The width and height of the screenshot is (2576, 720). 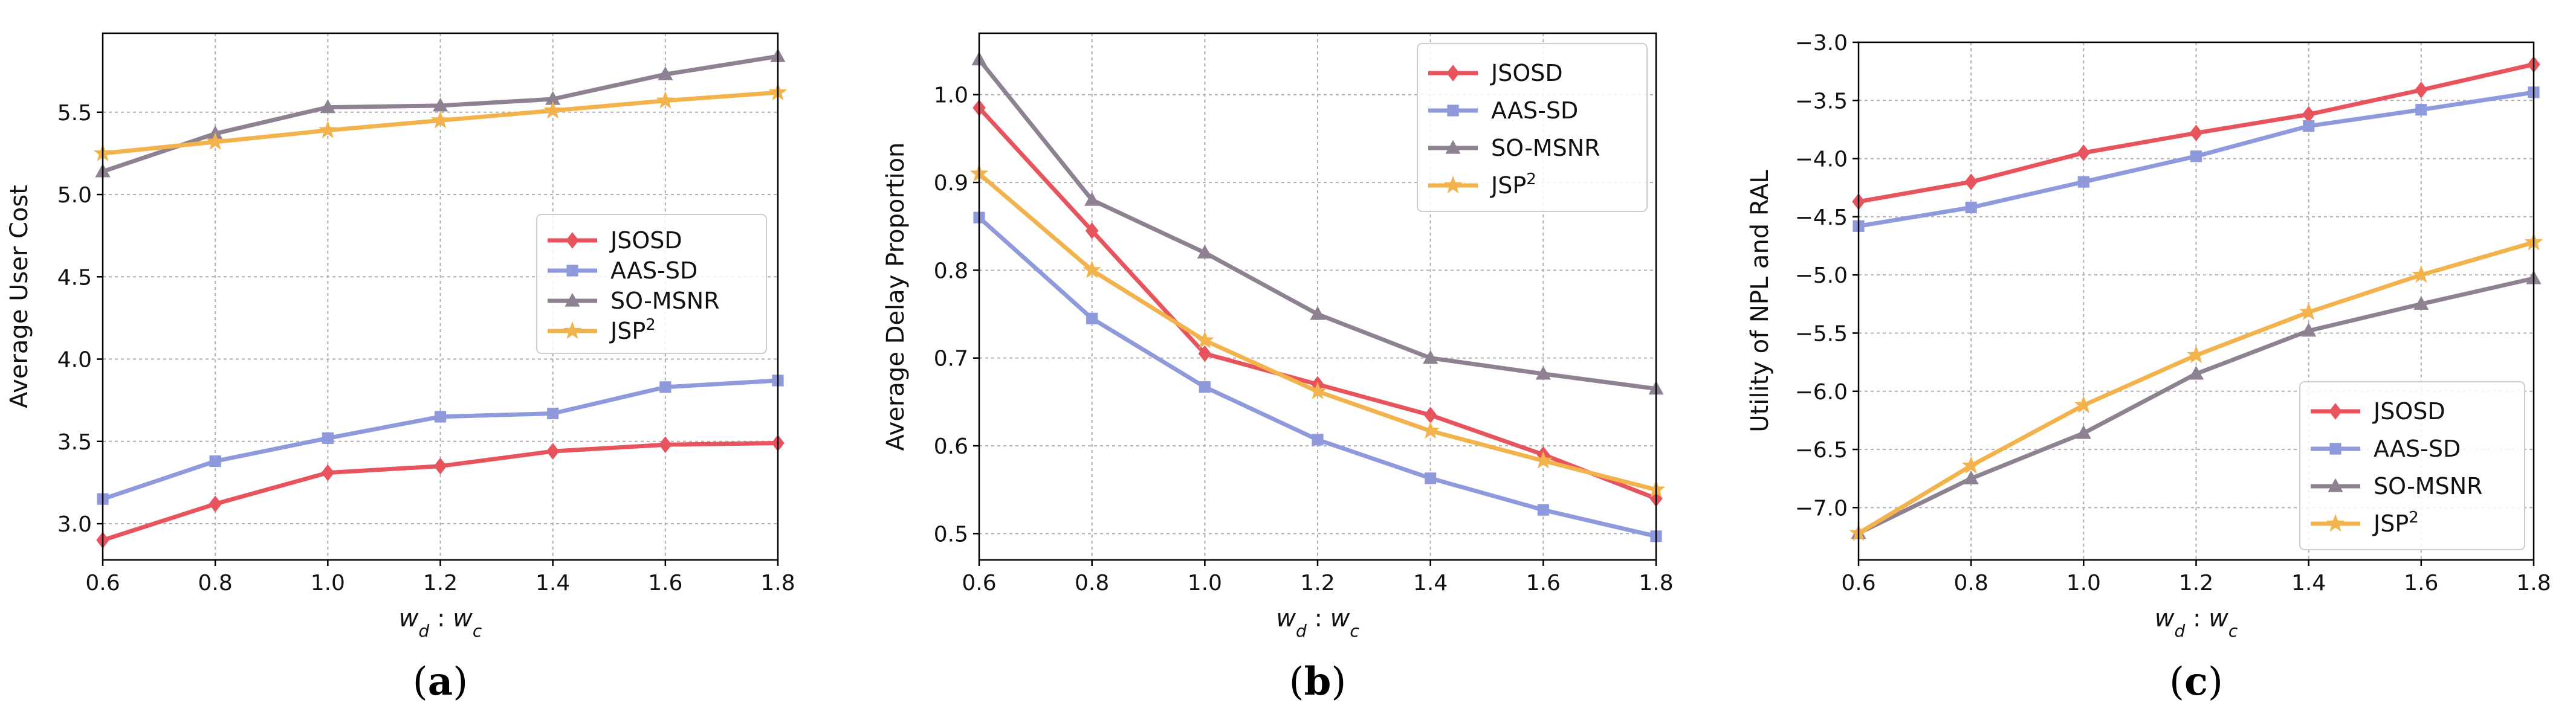 I want to click on y-tick-label: 4.0, so click(x=74, y=360).